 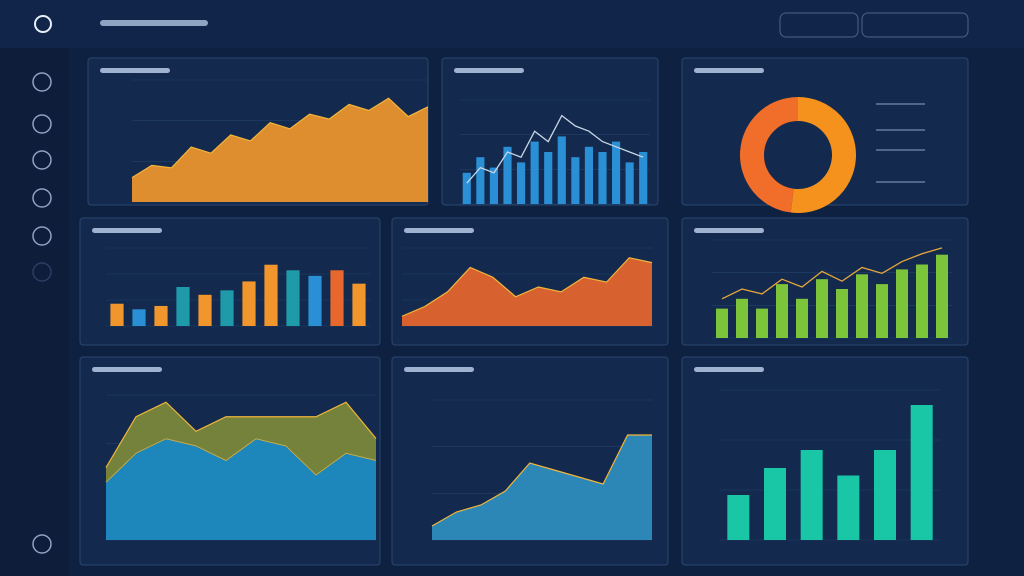 What do you see at coordinates (825, 461) in the screenshot?
I see `panel` at bounding box center [825, 461].